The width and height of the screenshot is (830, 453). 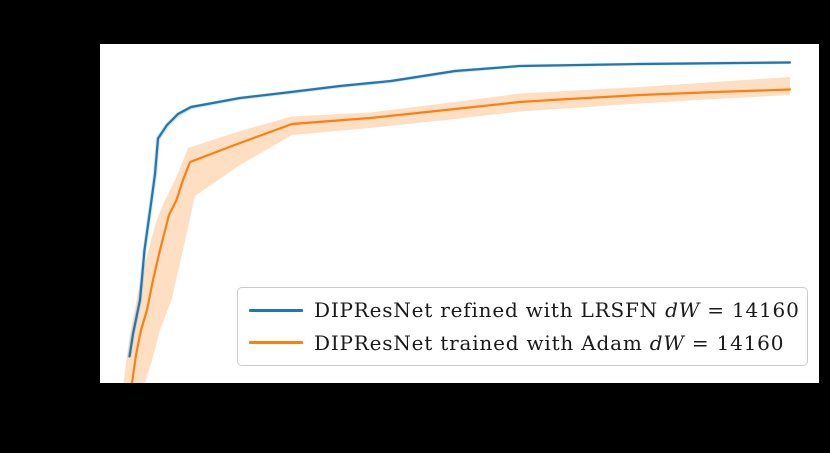 I want to click on legend-entry: DIPResNet trained with Adam dW = 14160, so click(x=528, y=343).